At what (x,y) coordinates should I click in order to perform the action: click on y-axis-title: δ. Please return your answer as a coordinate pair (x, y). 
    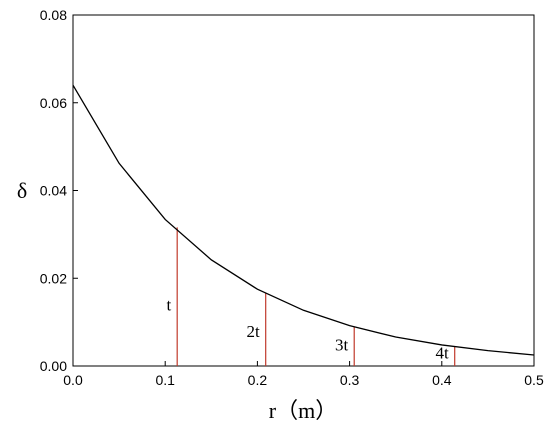
    Looking at the image, I should click on (22, 190).